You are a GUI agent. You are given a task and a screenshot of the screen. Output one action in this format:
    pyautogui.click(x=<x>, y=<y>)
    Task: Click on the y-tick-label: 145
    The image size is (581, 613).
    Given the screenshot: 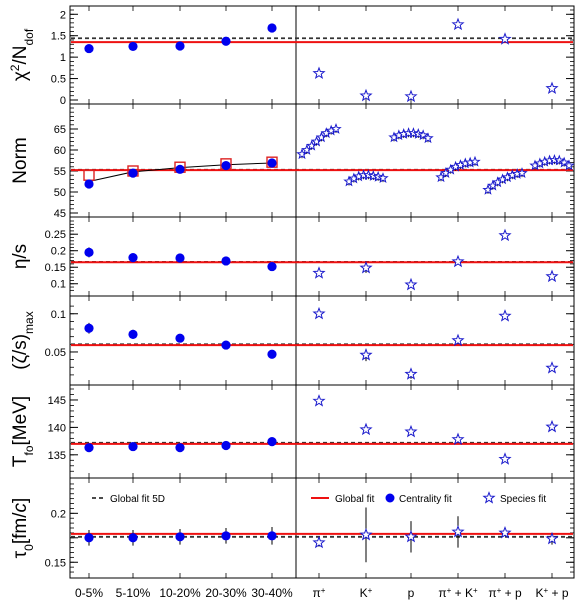 What is the action you would take?
    pyautogui.click(x=57, y=401)
    